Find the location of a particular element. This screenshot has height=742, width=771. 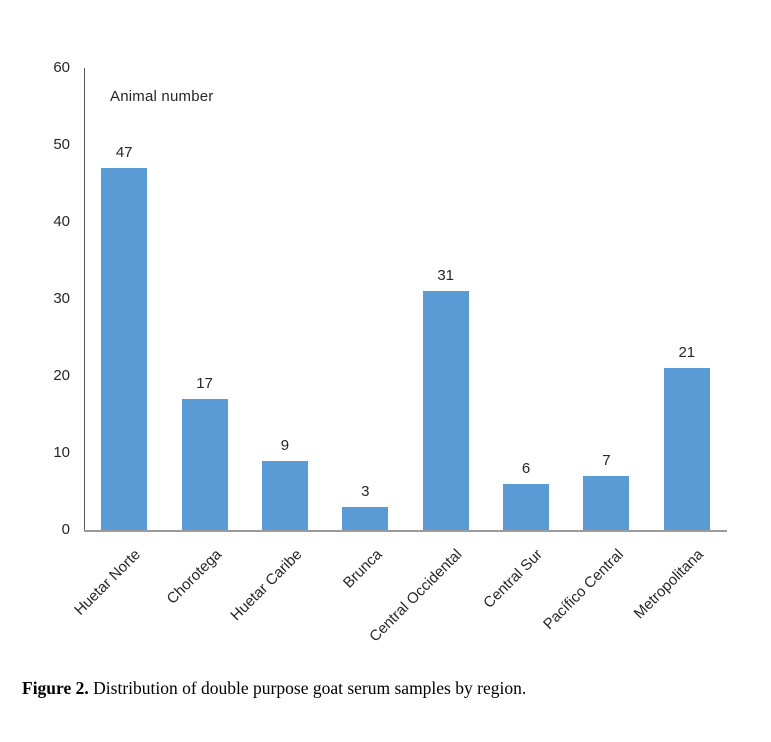

bar-value-label: 31 is located at coordinates (446, 276).